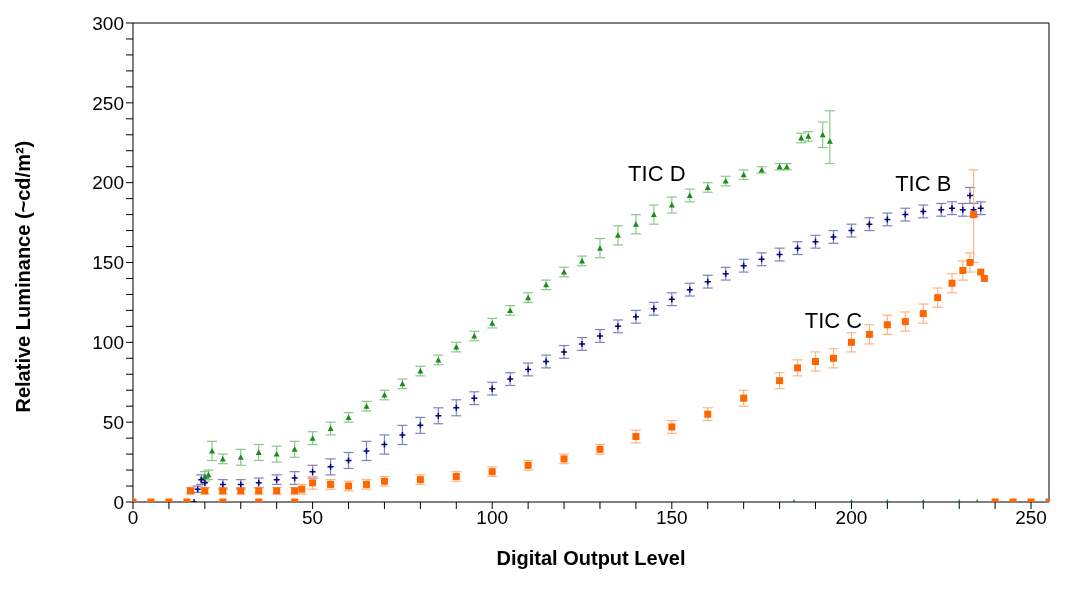  Describe the element at coordinates (1031, 518) in the screenshot. I see `x-tick-label: 250` at that location.